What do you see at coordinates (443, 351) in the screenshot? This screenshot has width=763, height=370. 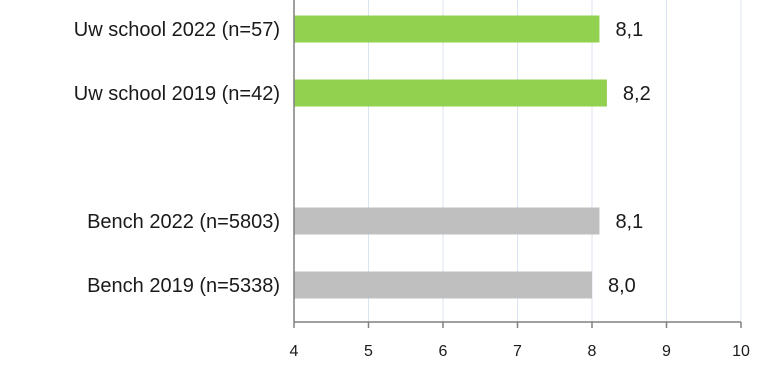 I see `x-tick-label: 6` at bounding box center [443, 351].